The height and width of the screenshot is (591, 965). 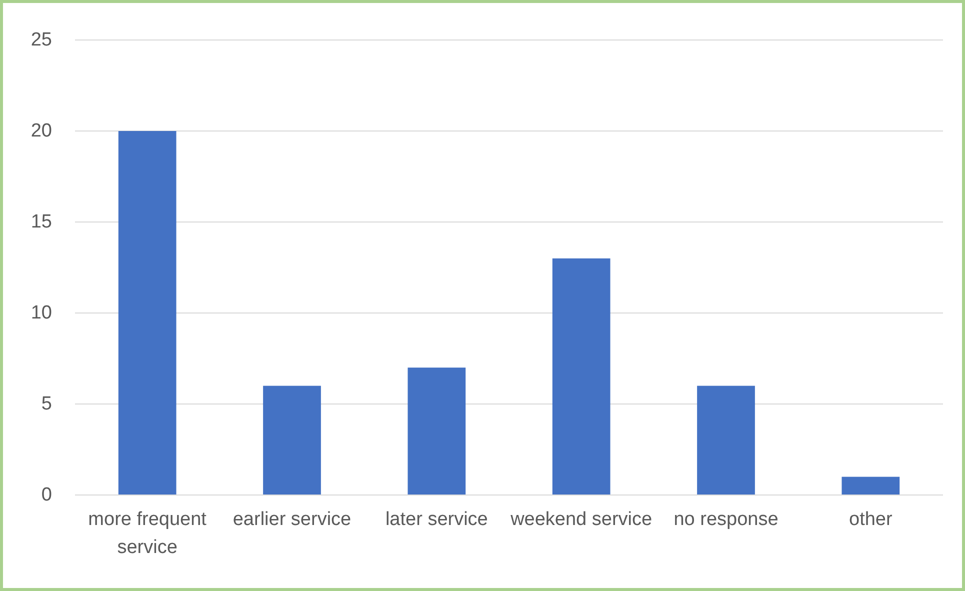 What do you see at coordinates (41, 222) in the screenshot?
I see `y-tick-label: 15` at bounding box center [41, 222].